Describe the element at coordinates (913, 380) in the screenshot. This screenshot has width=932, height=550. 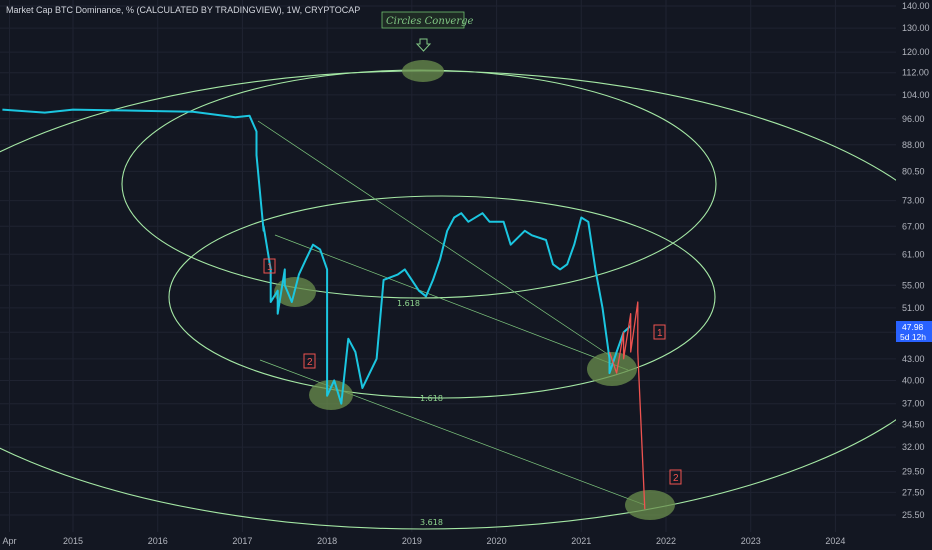
I see `y-tick-label: 40.00` at that location.